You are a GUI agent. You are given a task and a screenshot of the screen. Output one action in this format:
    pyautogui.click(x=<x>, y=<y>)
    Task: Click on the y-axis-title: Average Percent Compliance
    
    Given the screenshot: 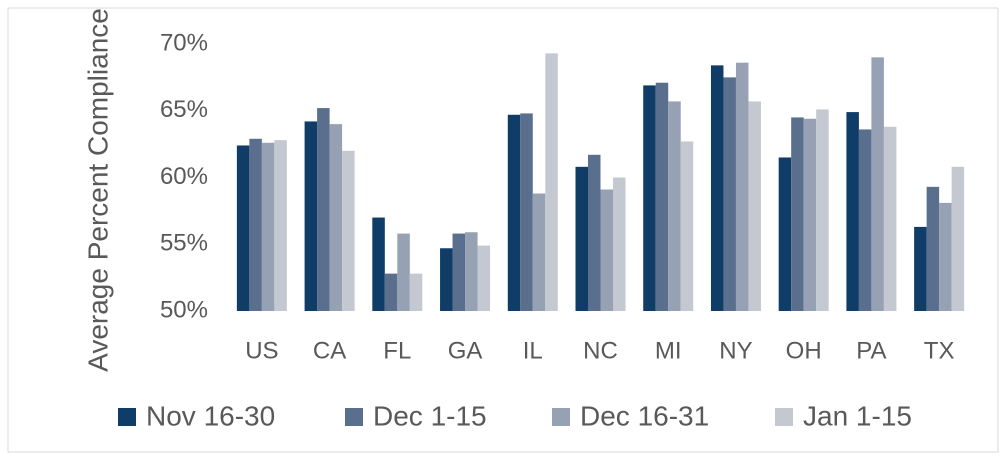 What is the action you would take?
    pyautogui.click(x=97, y=190)
    